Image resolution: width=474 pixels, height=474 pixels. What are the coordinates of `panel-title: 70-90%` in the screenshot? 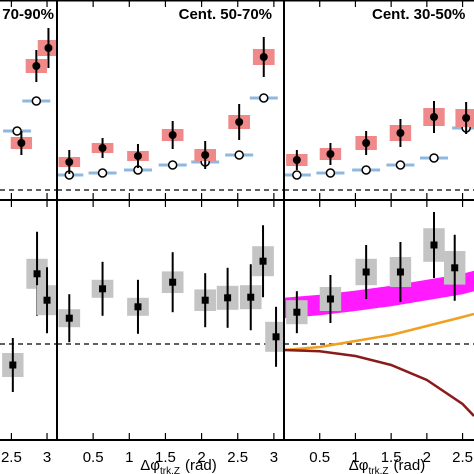 It's located at (28, 14).